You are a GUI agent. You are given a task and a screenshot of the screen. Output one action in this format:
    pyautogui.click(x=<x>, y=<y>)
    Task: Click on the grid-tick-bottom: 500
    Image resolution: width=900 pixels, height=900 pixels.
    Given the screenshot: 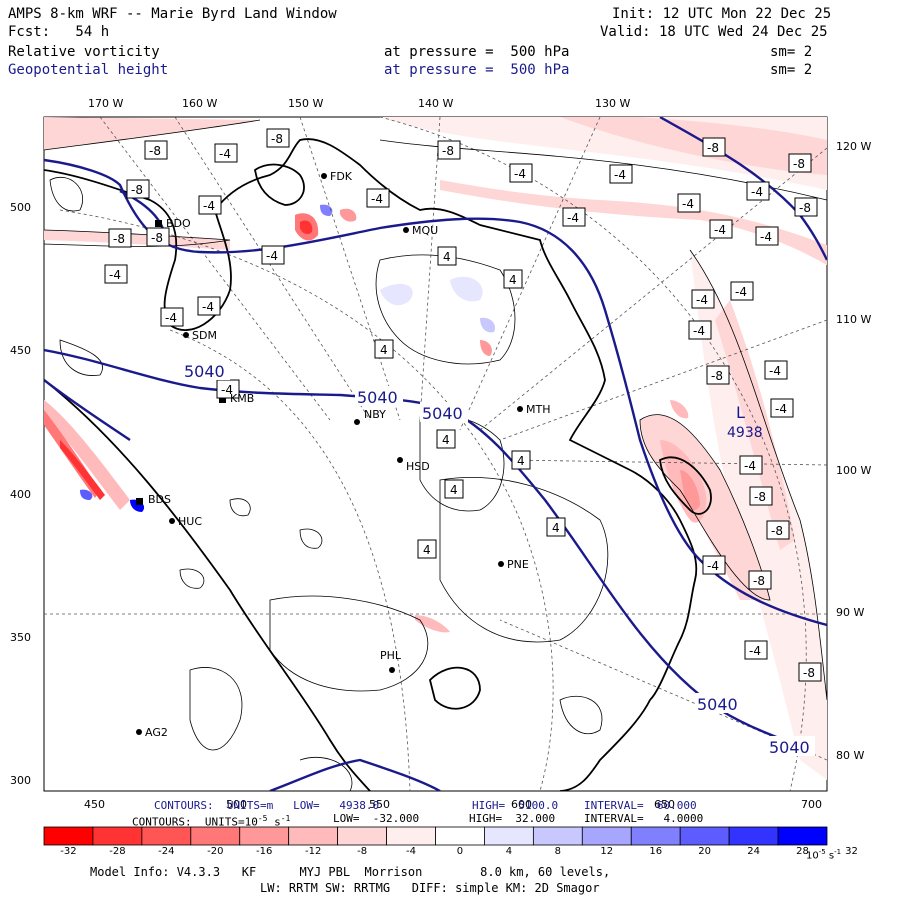 What is the action you would take?
    pyautogui.click(x=236, y=804)
    